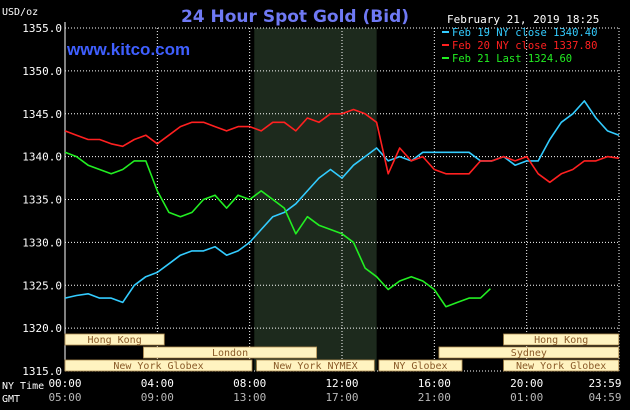 This screenshot has width=630, height=410. What do you see at coordinates (523, 19) in the screenshot?
I see `date-label: February 21, 2019 18:25` at bounding box center [523, 19].